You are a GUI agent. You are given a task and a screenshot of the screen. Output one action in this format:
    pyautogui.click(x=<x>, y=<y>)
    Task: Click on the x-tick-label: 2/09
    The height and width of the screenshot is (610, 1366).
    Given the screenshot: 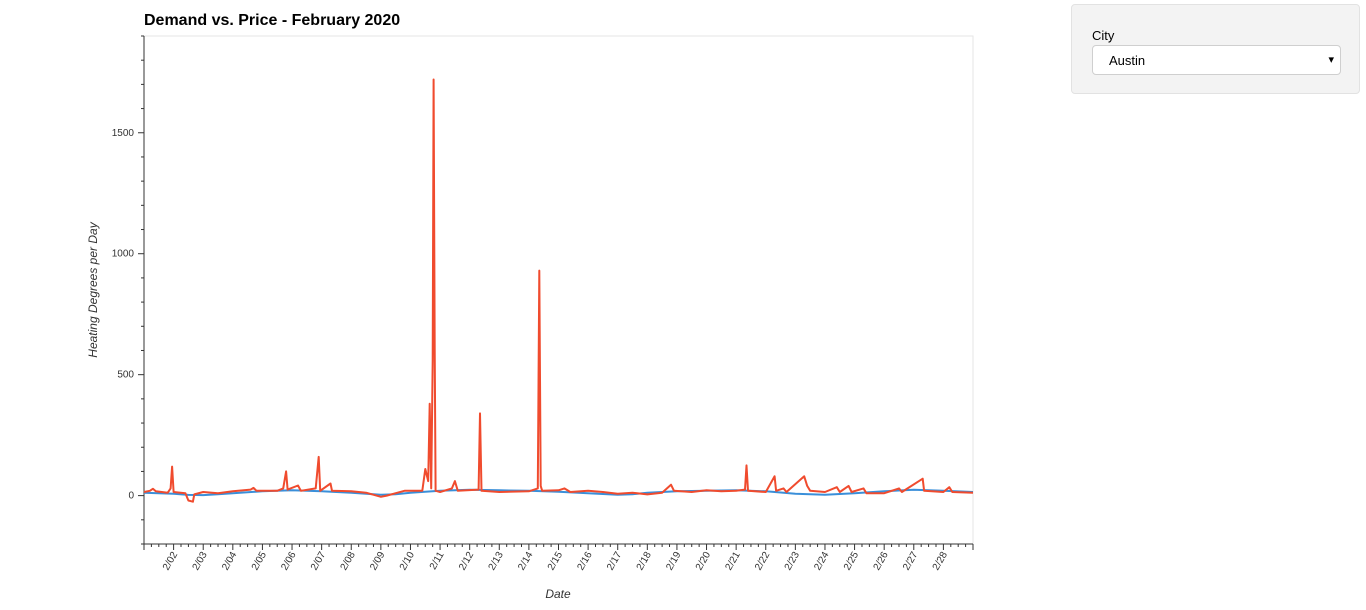 What is the action you would take?
    pyautogui.click(x=377, y=561)
    